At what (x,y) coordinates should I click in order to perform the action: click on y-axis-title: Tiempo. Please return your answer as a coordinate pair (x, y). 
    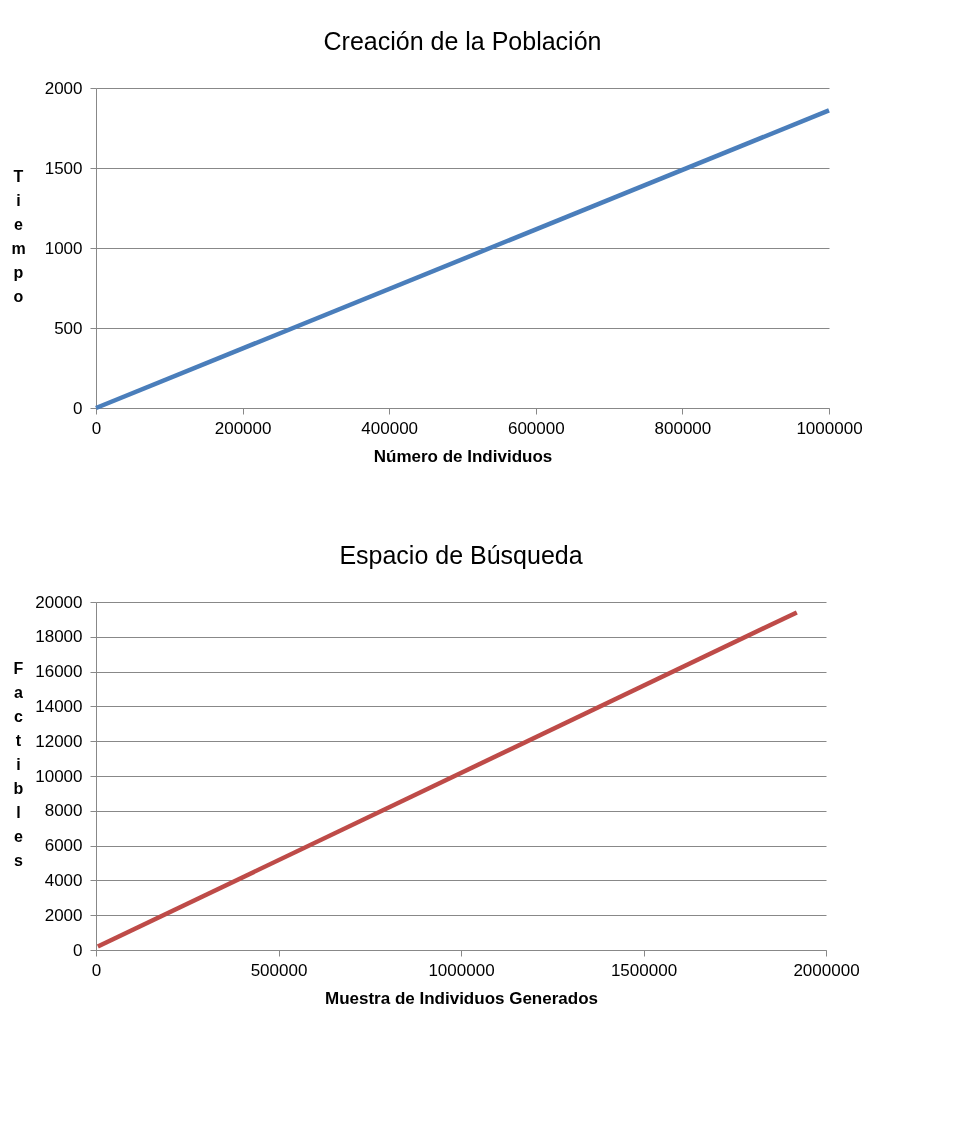
    Looking at the image, I should click on (18, 236).